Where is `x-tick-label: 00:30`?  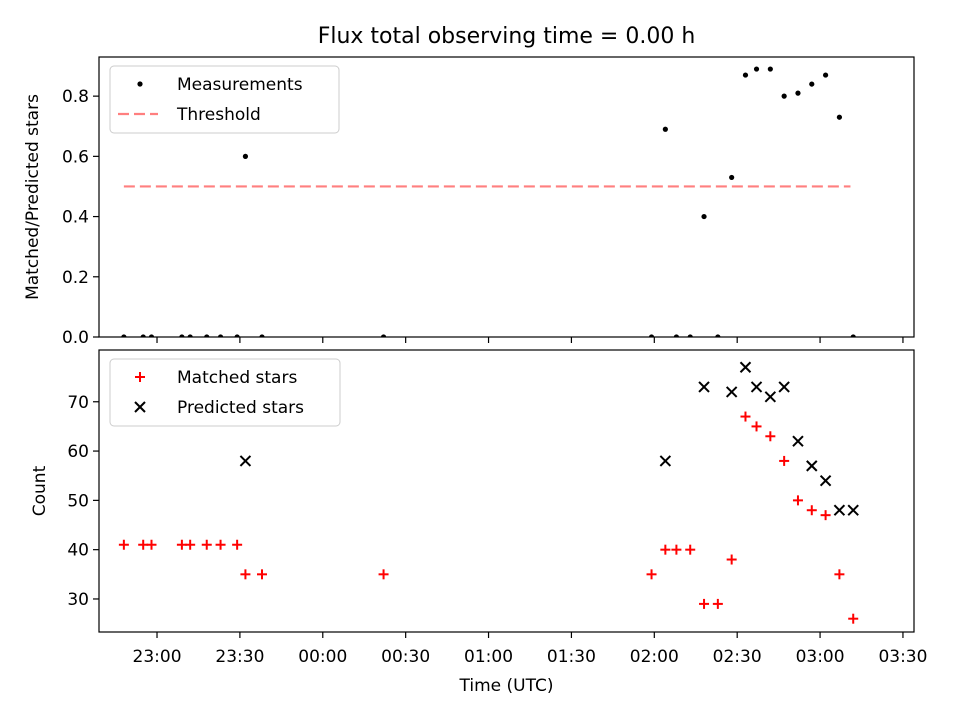 x-tick-label: 00:30 is located at coordinates (405, 657).